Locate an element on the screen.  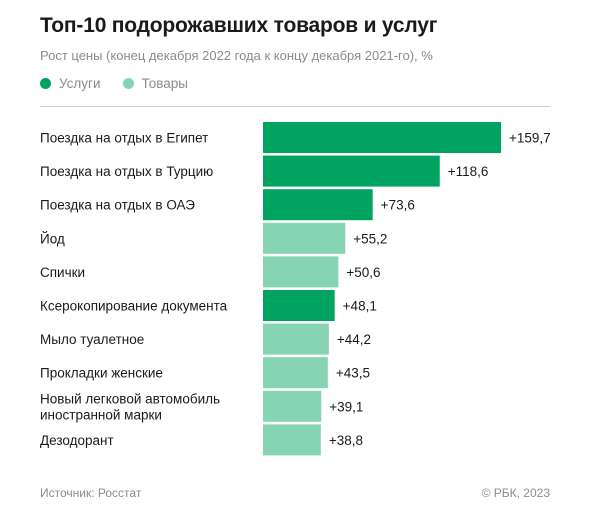
value-label-7: +44,2 is located at coordinates (354, 339).